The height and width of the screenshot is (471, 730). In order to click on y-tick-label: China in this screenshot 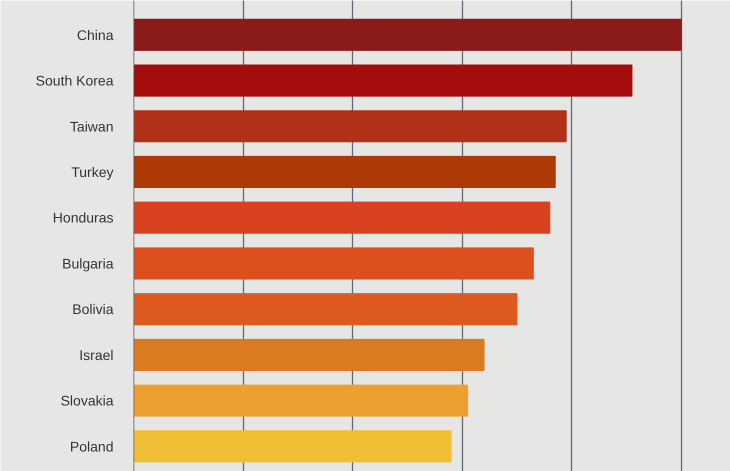, I will do `click(95, 34)`.